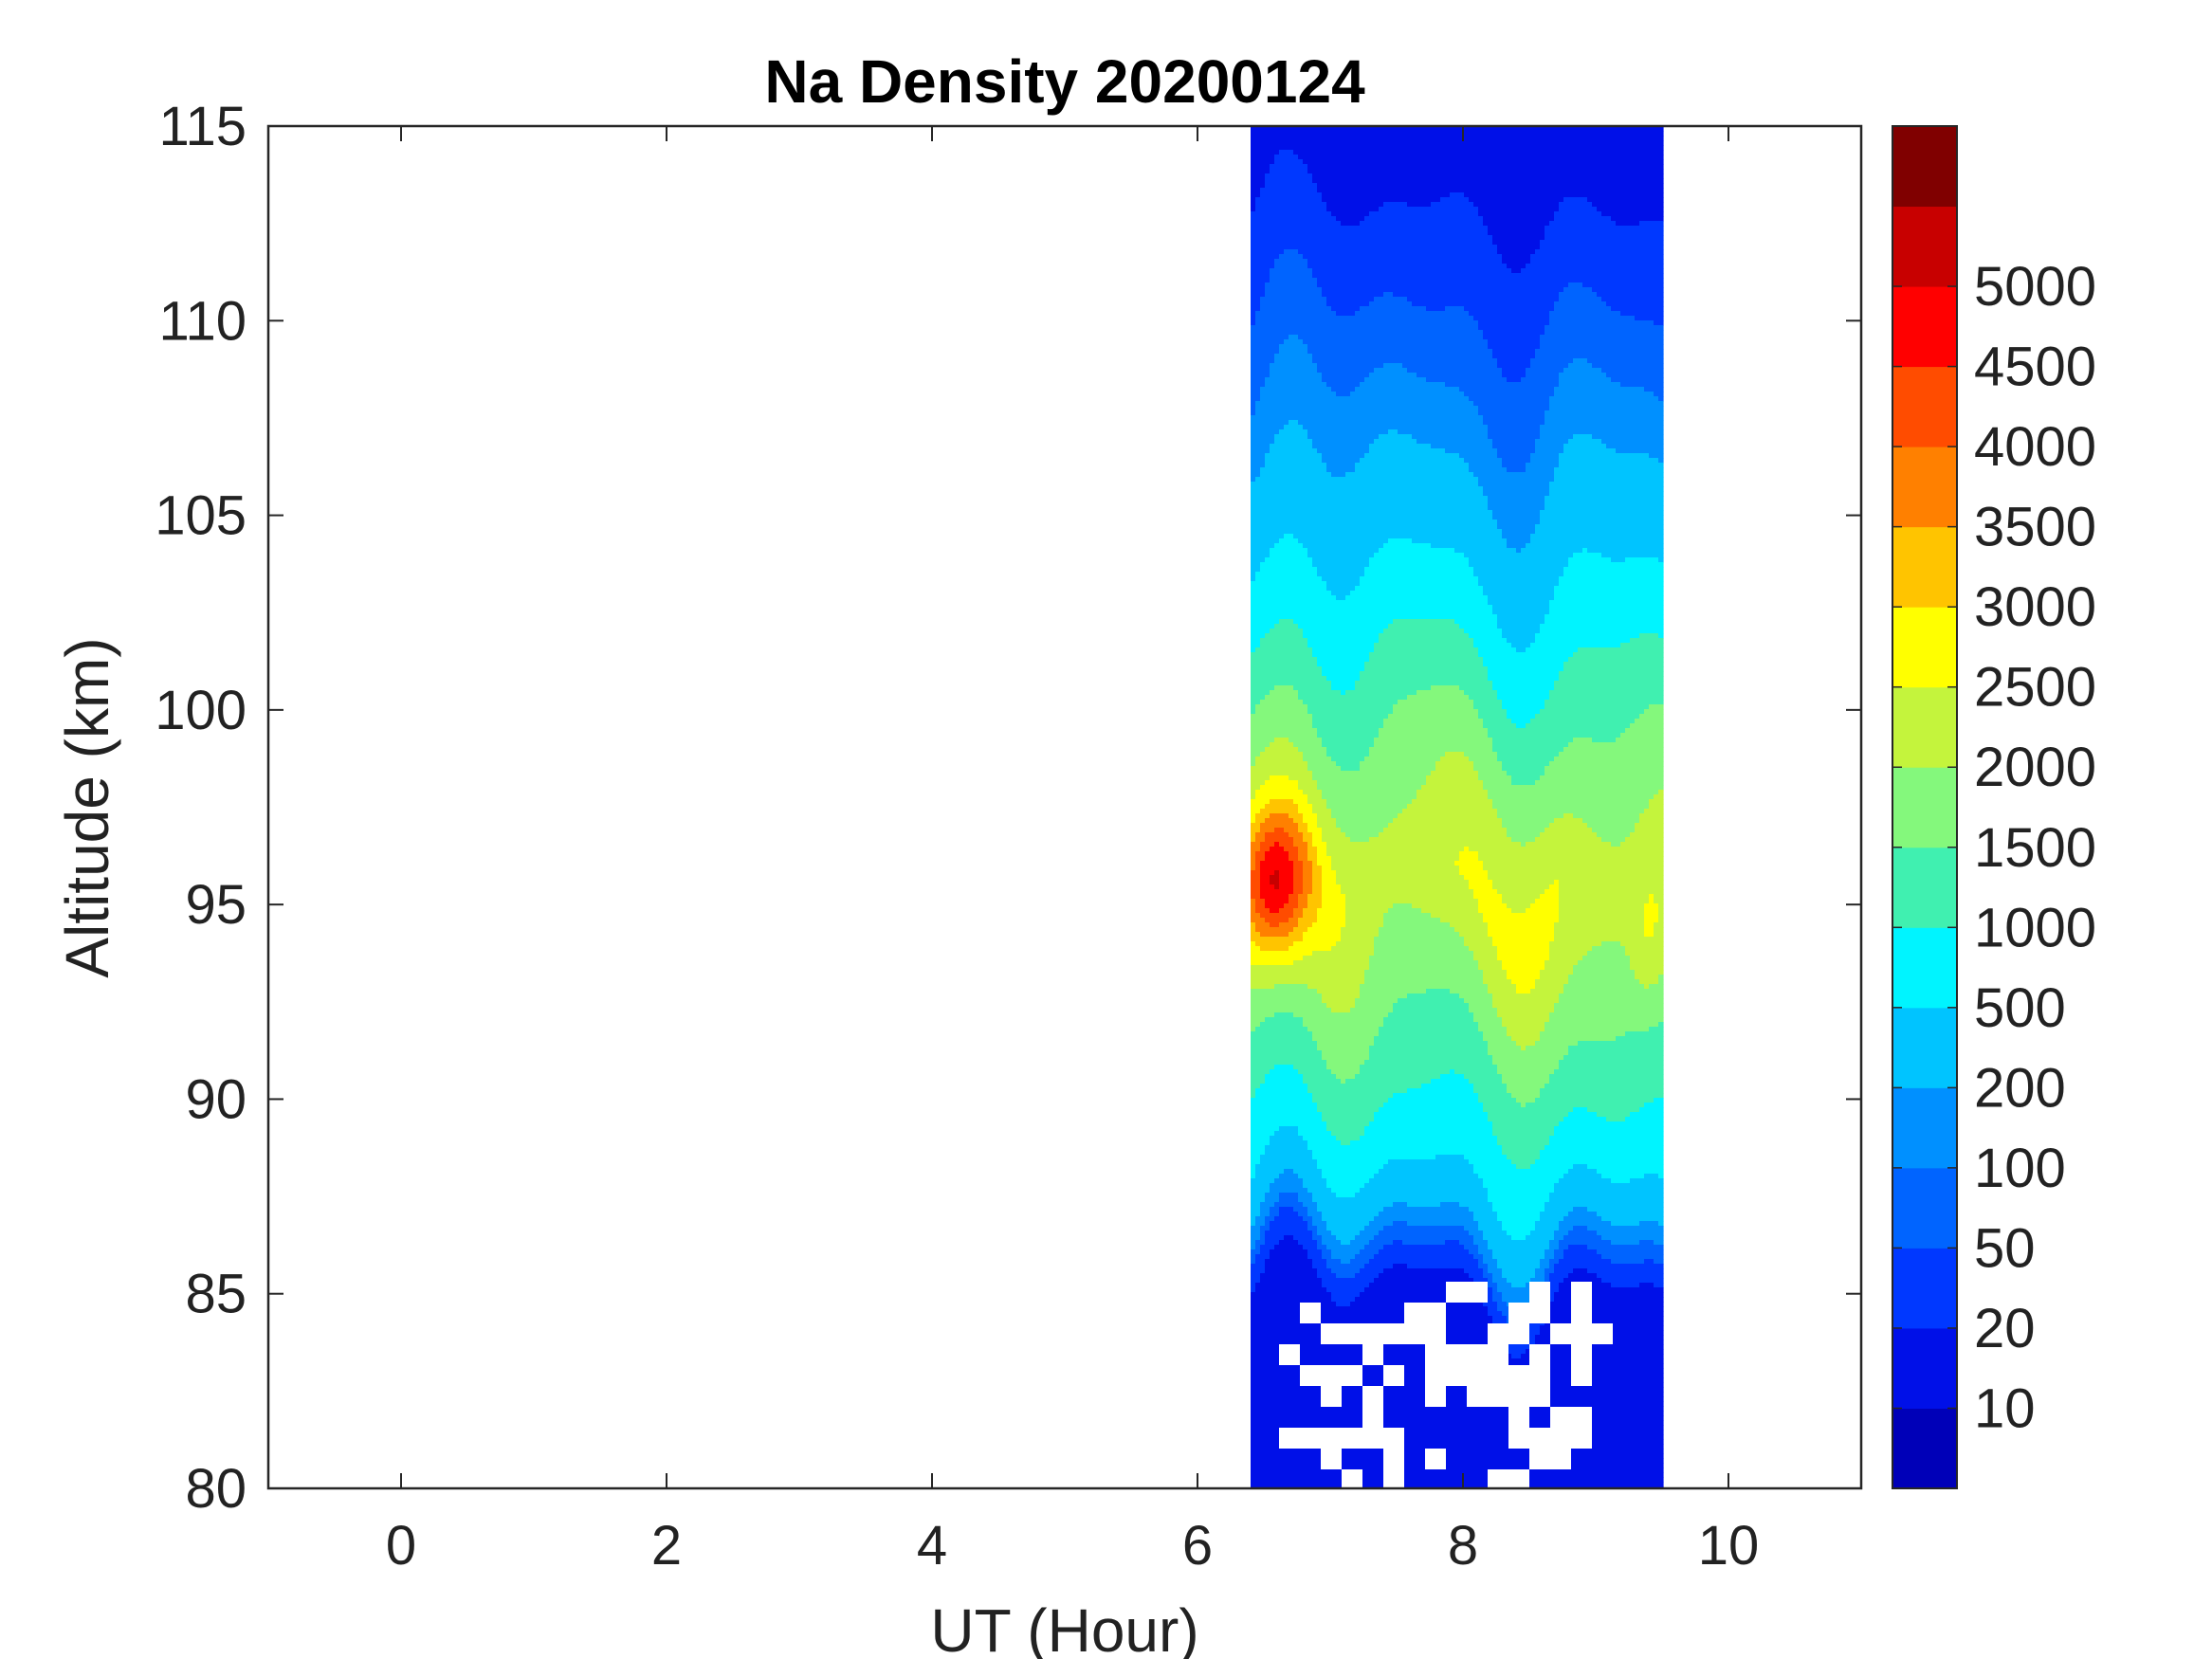 The image size is (2212, 1659). I want to click on x-tick-label: 10, so click(1729, 1546).